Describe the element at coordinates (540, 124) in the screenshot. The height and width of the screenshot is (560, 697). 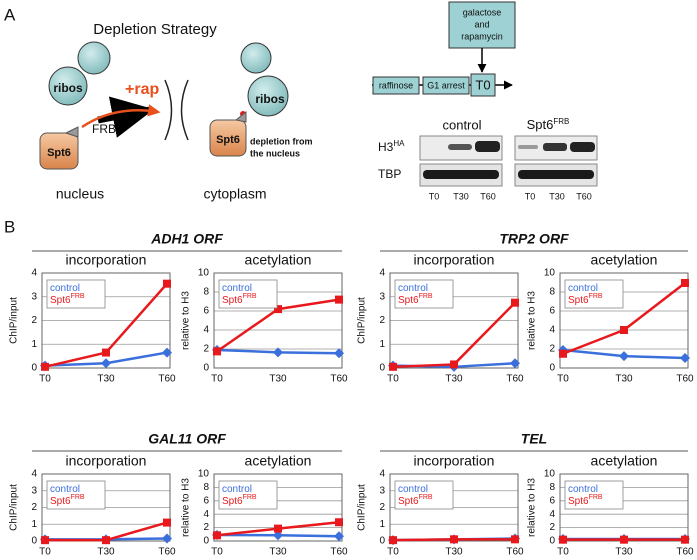
I see `strain-name: Spt6` at that location.